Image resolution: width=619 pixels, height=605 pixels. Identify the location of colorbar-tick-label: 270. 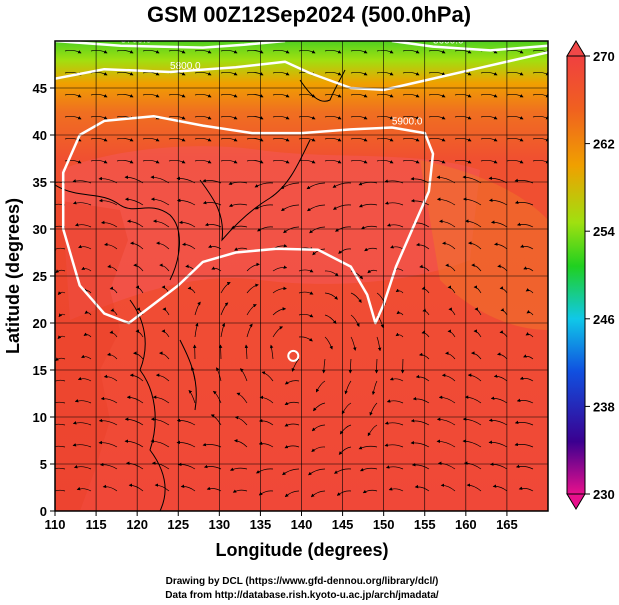
(604, 56).